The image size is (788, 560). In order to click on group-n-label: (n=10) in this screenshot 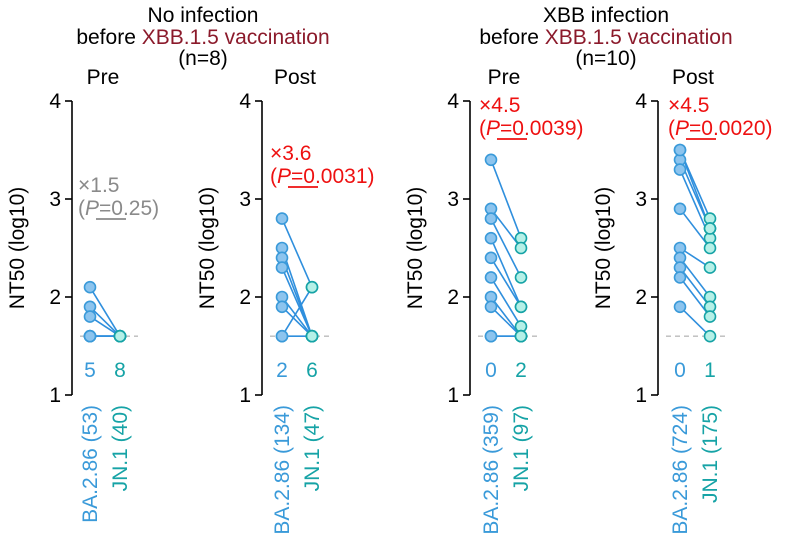, I will do `click(605, 58)`.